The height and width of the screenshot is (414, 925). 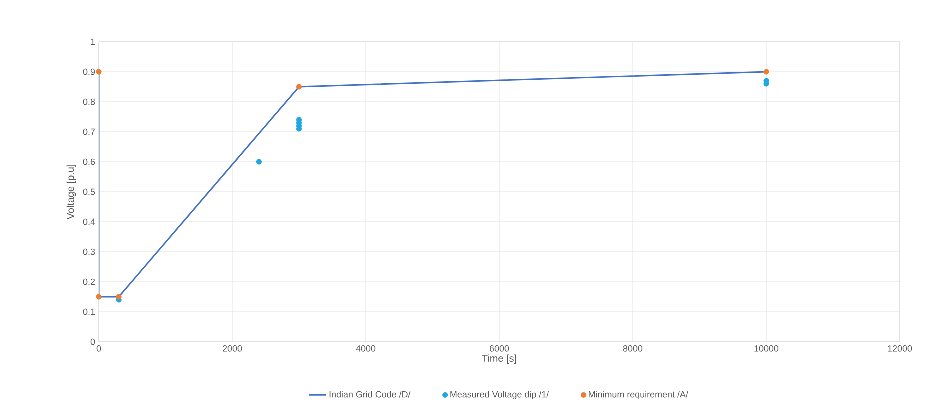 What do you see at coordinates (232, 349) in the screenshot?
I see `x-tick-label: 2000` at bounding box center [232, 349].